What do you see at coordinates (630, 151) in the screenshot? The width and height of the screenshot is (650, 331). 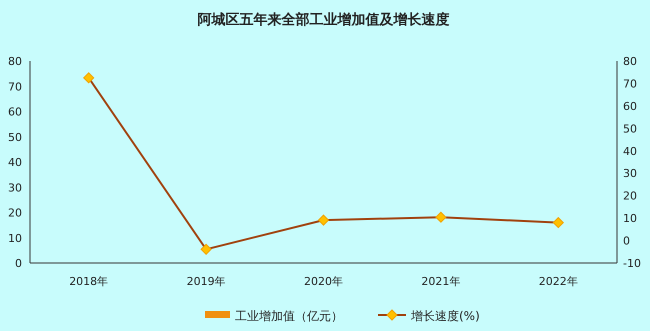 I see `y2-tick-label: 40` at bounding box center [630, 151].